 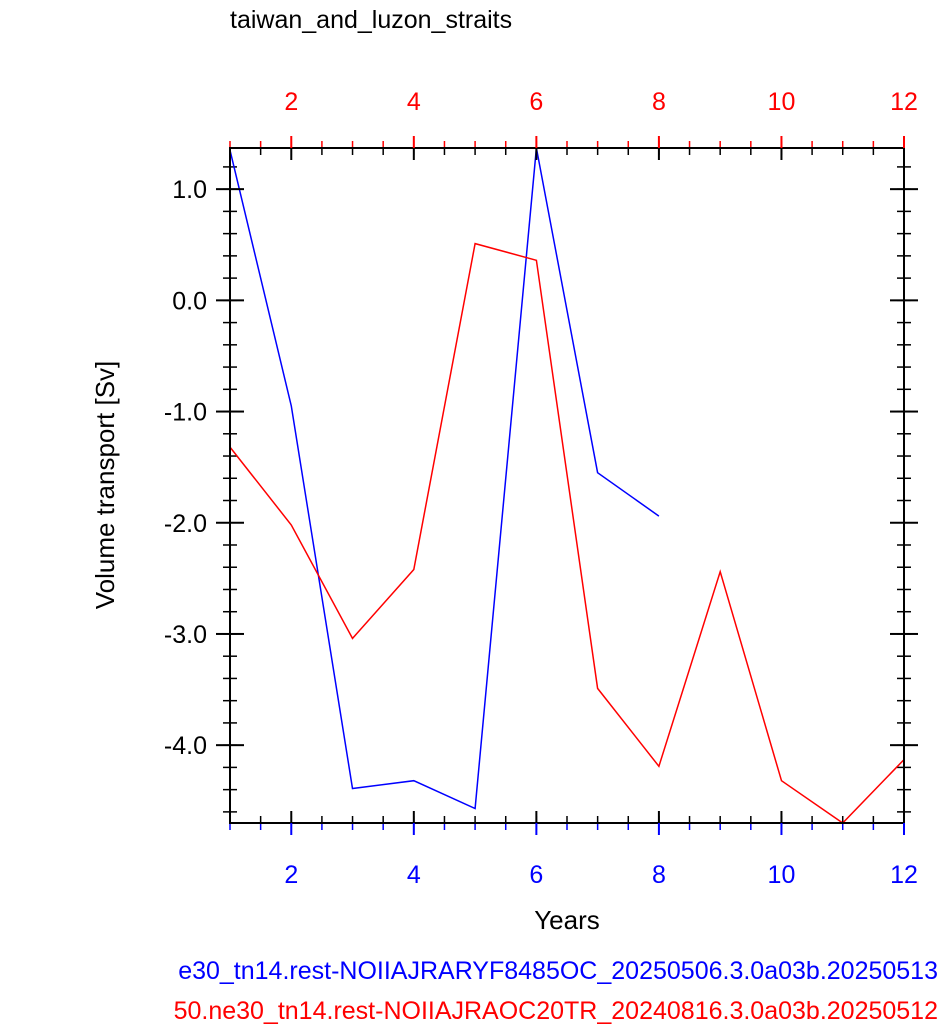 What do you see at coordinates (185, 524) in the screenshot?
I see `y-tick-label: -2.0` at bounding box center [185, 524].